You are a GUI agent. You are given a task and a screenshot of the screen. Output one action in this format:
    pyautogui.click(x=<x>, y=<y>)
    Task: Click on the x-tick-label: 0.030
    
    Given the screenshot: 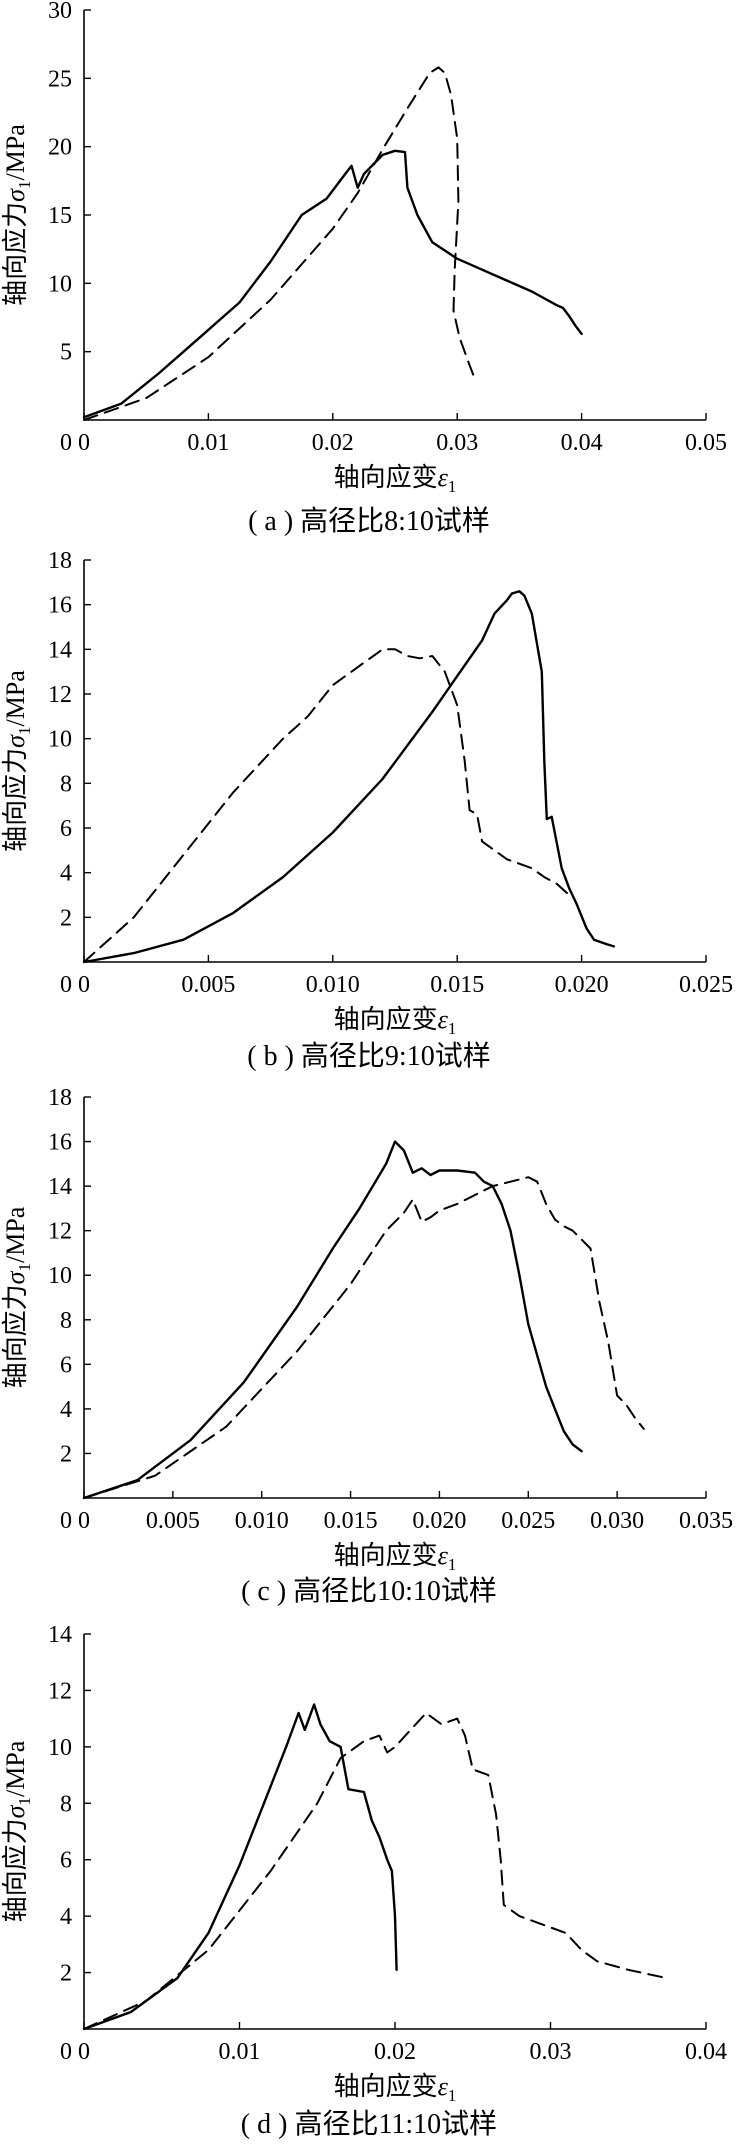 What is the action you would take?
    pyautogui.click(x=617, y=1521)
    